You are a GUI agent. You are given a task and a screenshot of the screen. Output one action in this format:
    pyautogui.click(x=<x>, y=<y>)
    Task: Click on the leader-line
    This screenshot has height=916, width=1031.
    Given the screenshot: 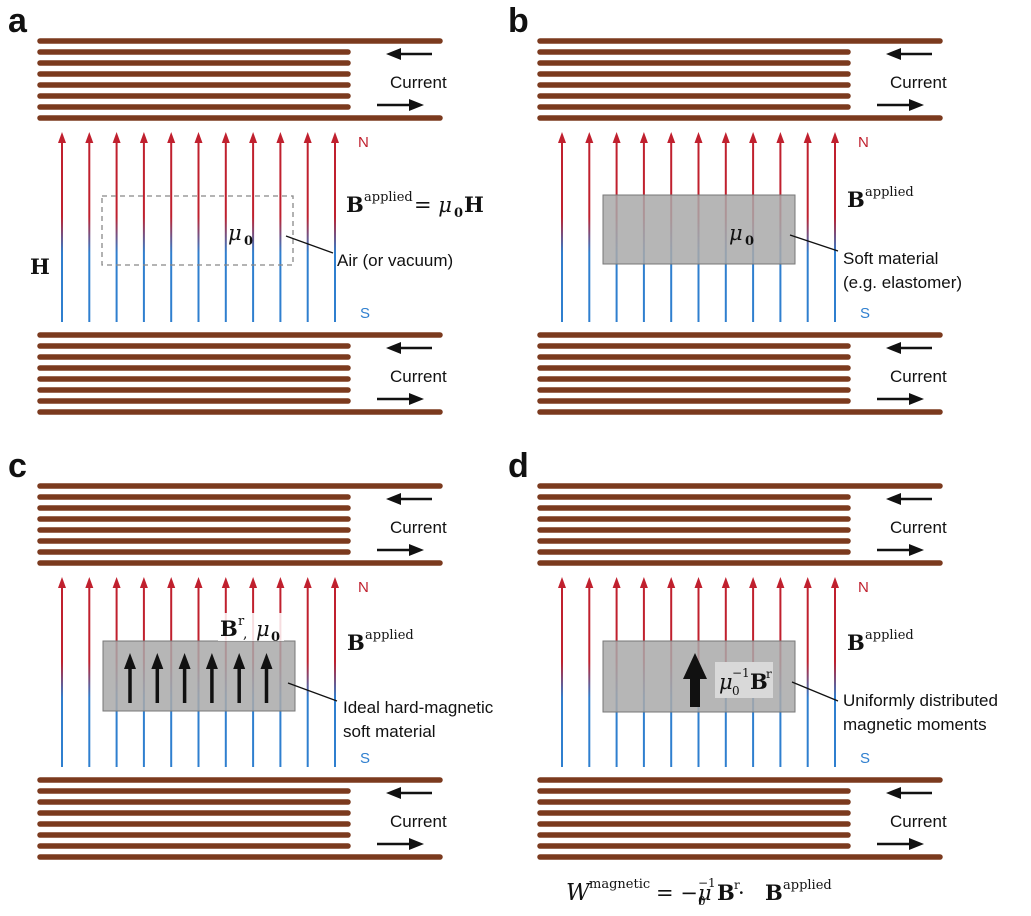 What is the action you would take?
    pyautogui.click(x=312, y=692)
    